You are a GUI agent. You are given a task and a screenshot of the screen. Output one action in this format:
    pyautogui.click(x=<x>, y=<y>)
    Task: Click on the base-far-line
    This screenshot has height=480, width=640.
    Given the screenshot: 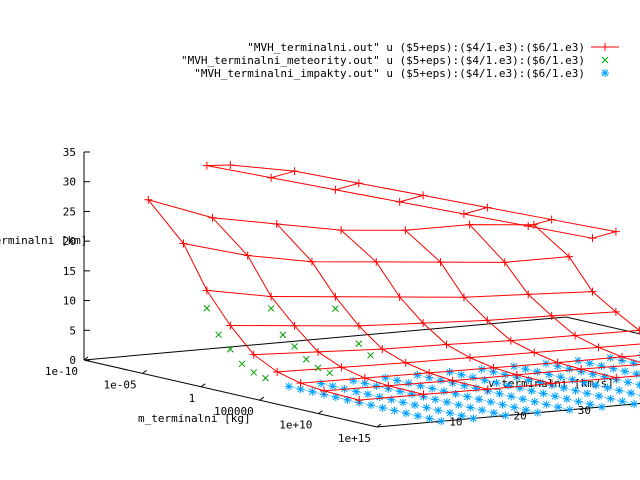 What is the action you would take?
    pyautogui.click(x=602, y=325)
    